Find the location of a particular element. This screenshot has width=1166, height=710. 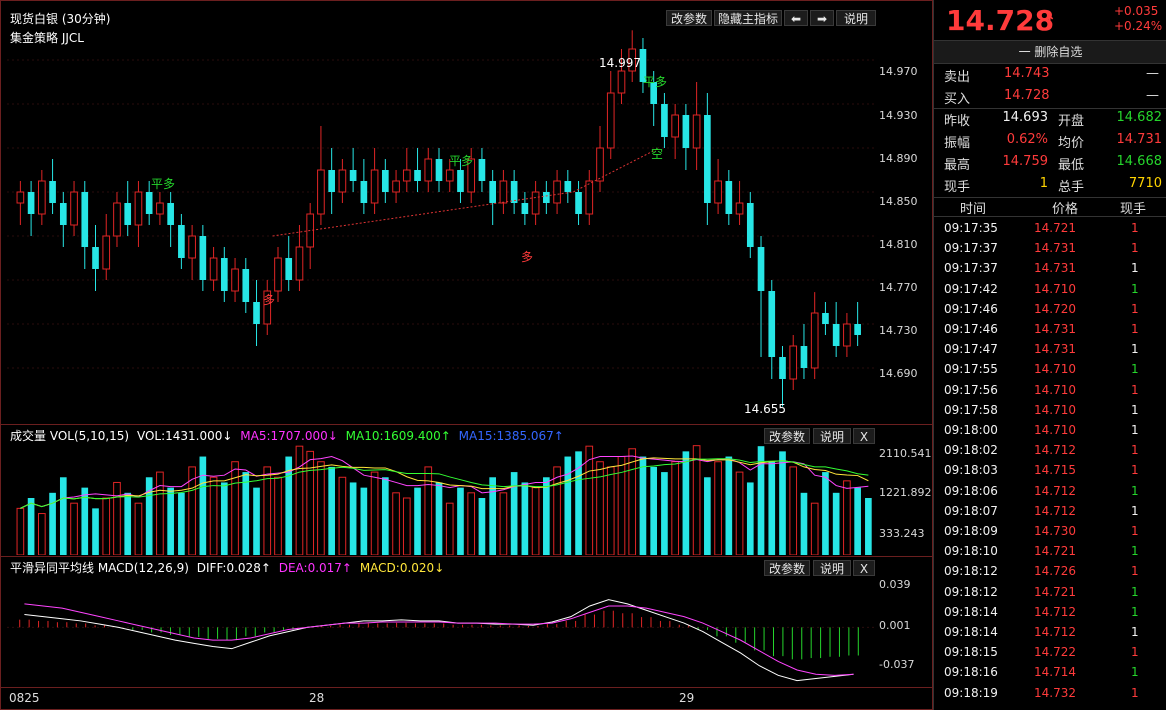

macd-tick: -0.037 is located at coordinates (897, 664).